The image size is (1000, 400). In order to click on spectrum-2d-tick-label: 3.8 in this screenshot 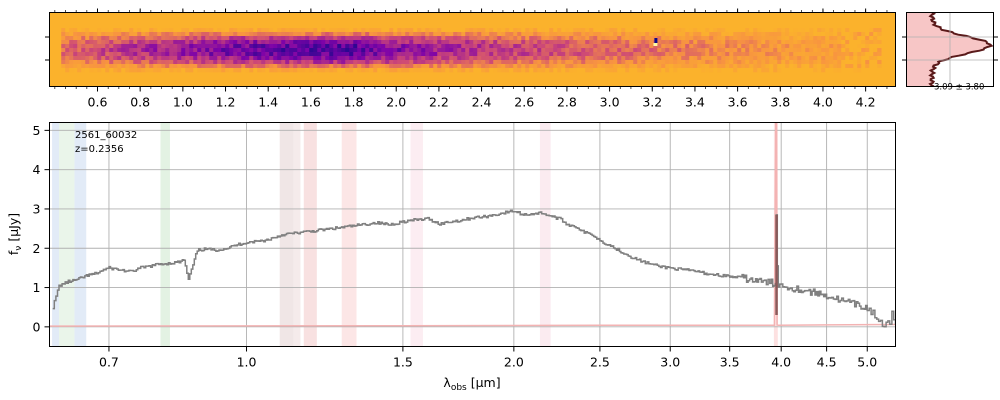, I will do `click(780, 102)`.